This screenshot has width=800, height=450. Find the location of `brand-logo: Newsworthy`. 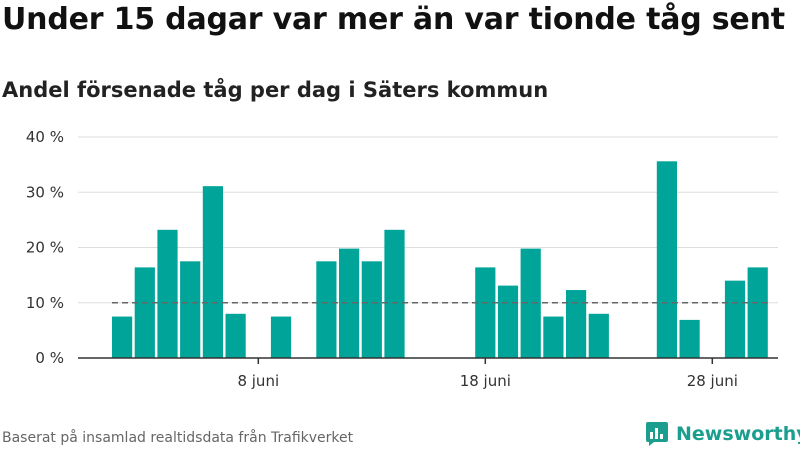

brand-logo: Newsworthy is located at coordinates (722, 434).